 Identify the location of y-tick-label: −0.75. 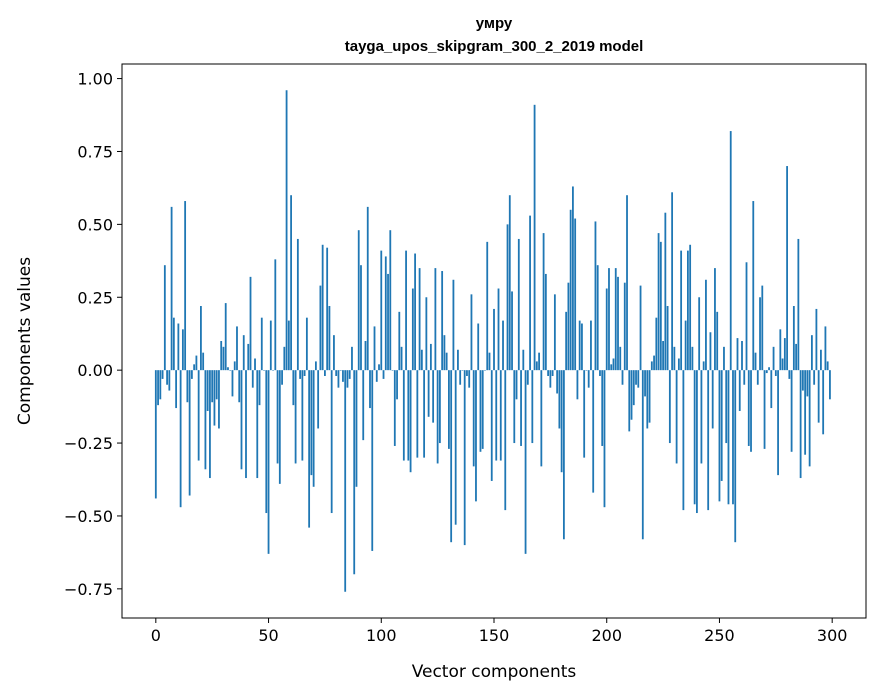
(88, 589).